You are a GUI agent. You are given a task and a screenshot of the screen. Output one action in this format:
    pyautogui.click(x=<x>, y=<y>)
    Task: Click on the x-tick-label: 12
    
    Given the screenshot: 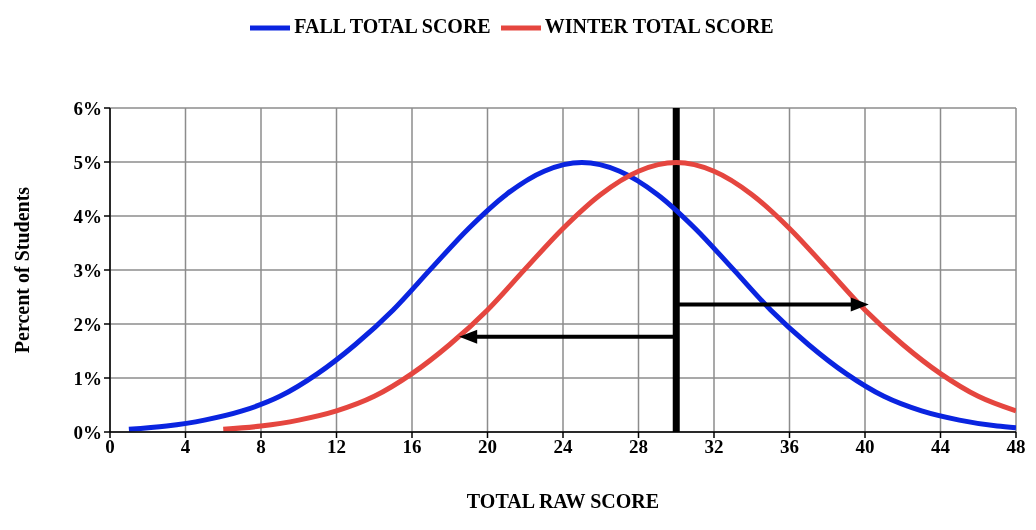 What is the action you would take?
    pyautogui.click(x=336, y=447)
    